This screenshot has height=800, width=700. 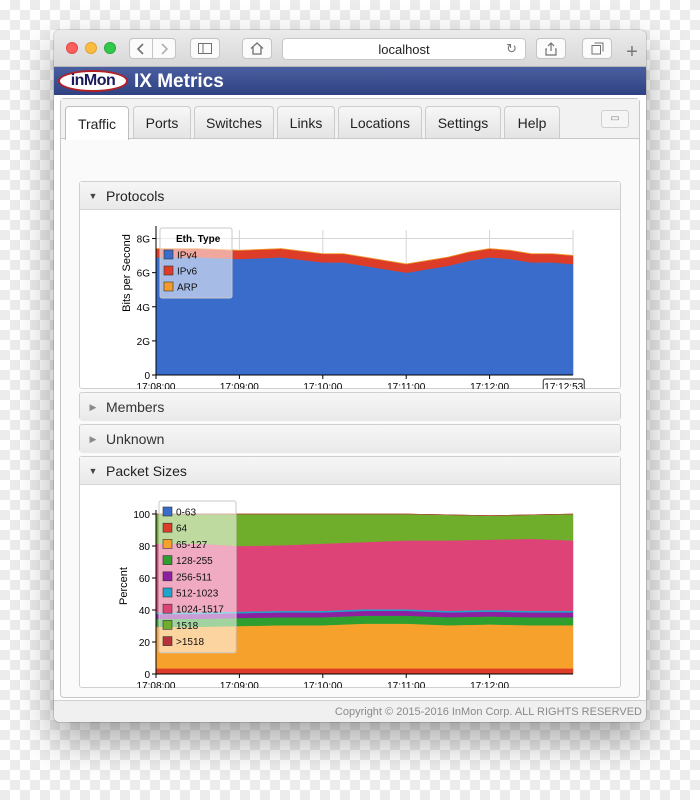 What do you see at coordinates (145, 643) in the screenshot?
I see `packet-sizes-y-tick-label: 20` at bounding box center [145, 643].